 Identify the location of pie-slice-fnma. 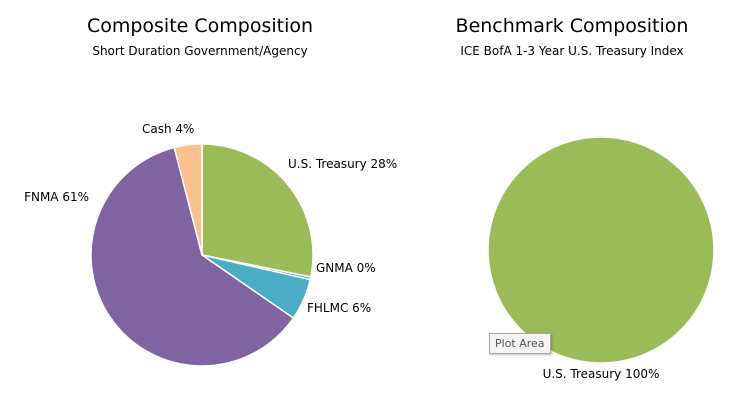
(192, 256).